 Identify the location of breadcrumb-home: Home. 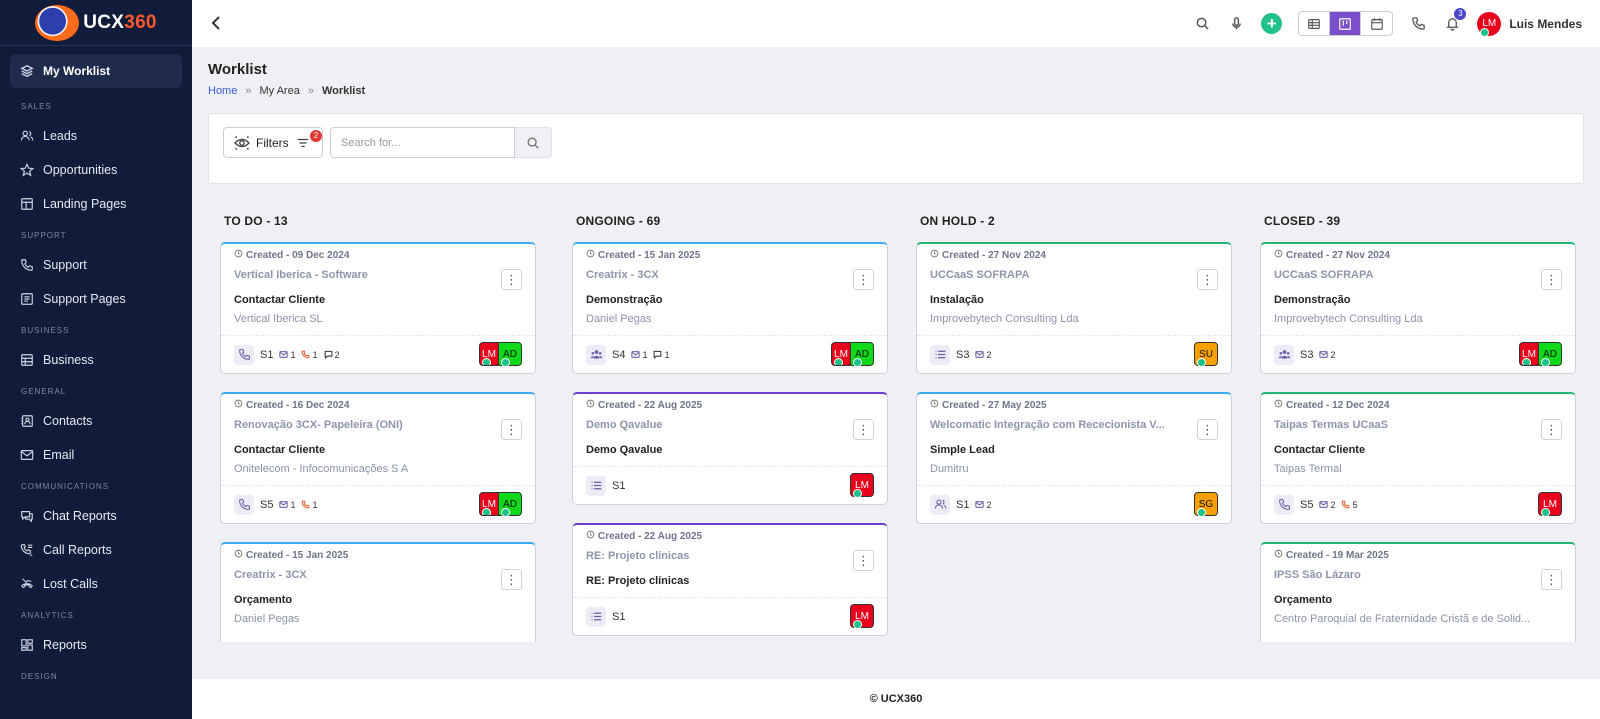
(223, 91).